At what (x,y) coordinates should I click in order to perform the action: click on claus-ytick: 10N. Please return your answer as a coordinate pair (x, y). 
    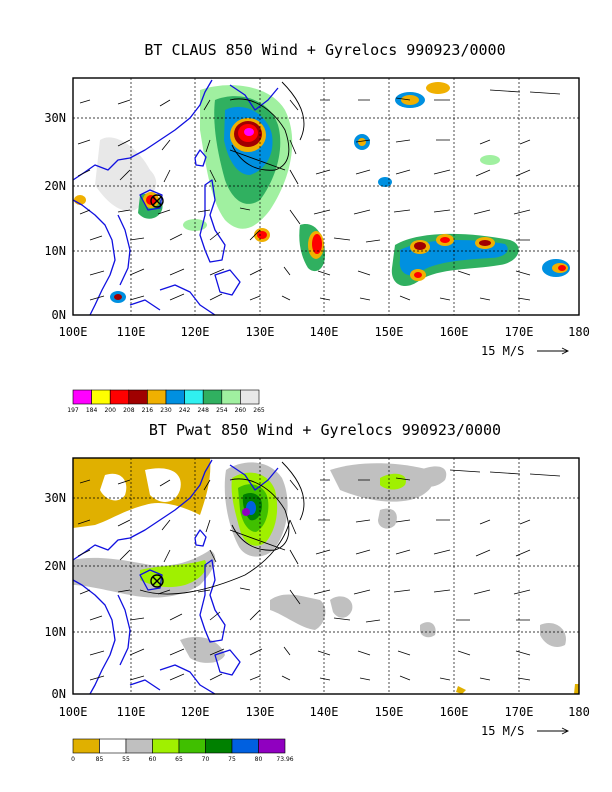
    Looking at the image, I should click on (55, 251).